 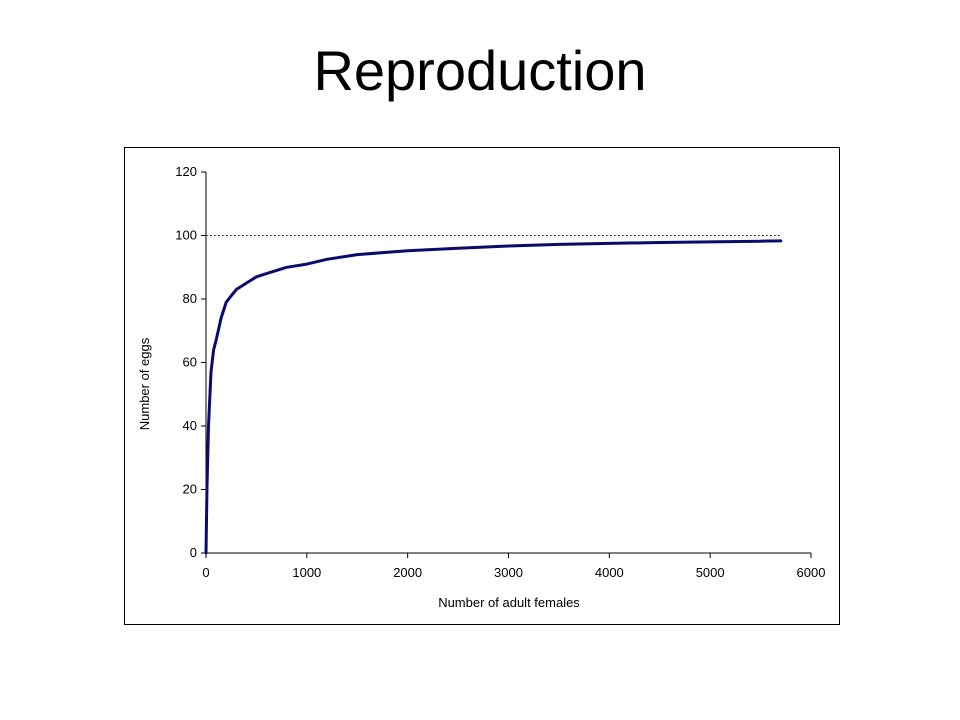 I want to click on x-tick-label: 0, so click(x=205, y=572).